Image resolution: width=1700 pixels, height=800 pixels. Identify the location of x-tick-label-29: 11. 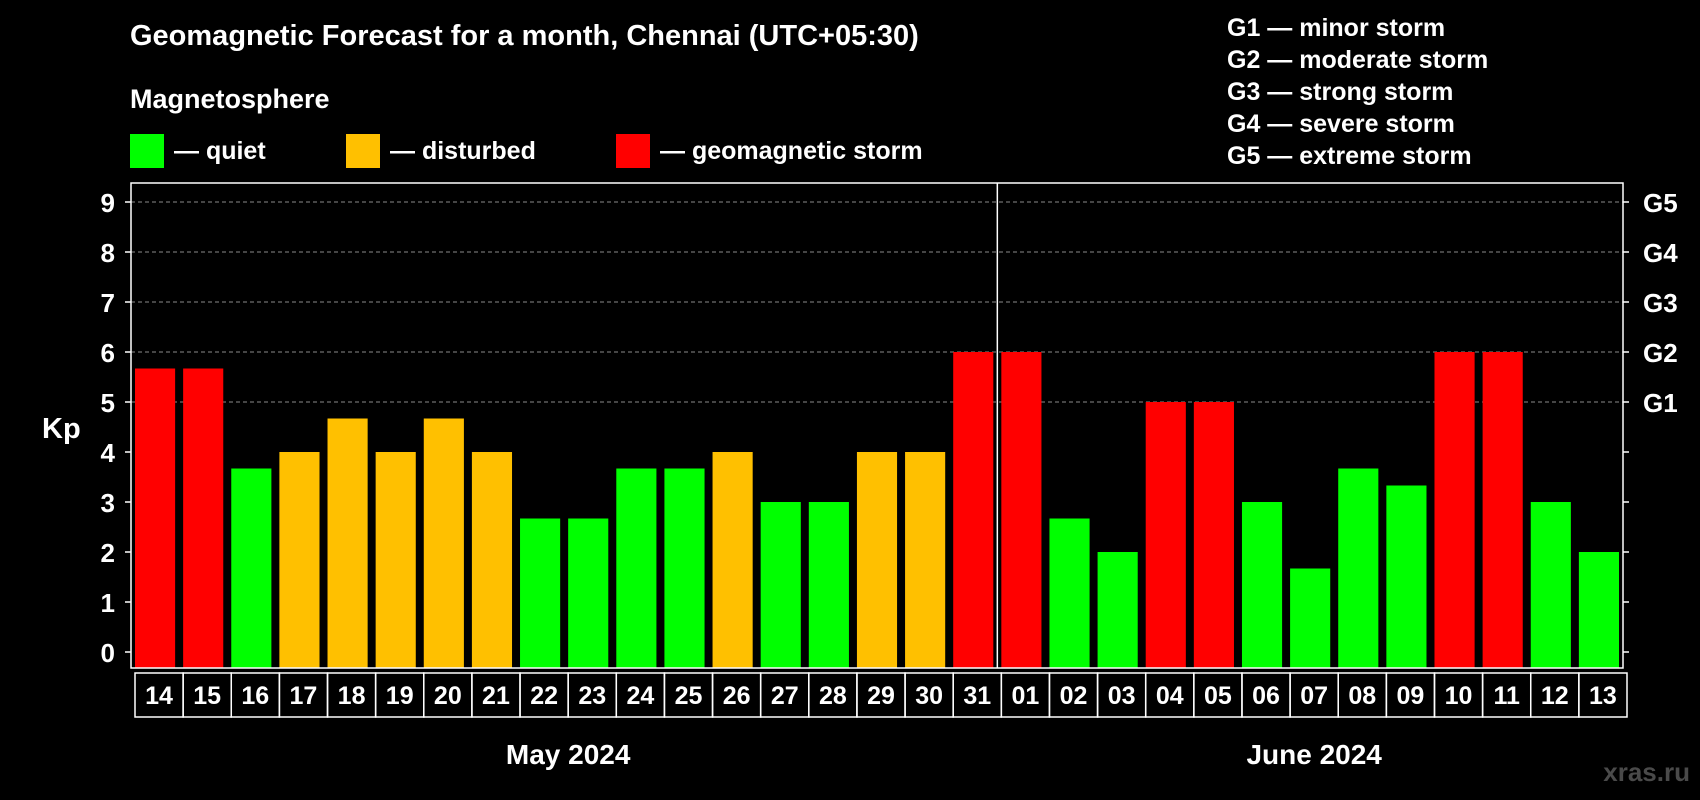
(1506, 696).